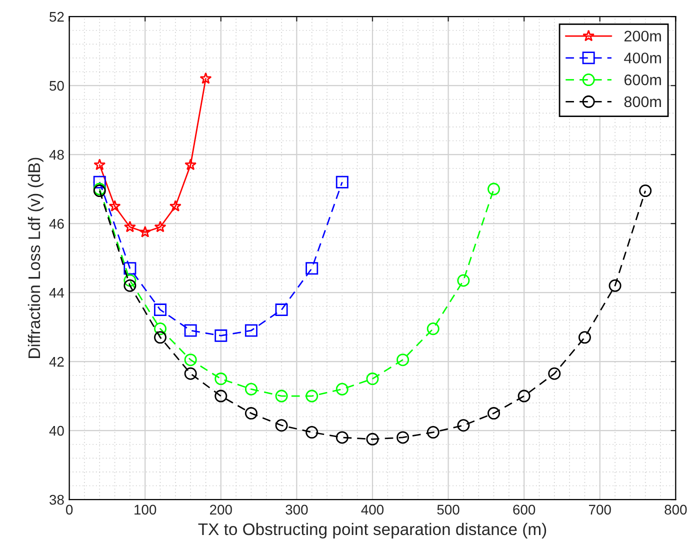 The height and width of the screenshot is (552, 693). Describe the element at coordinates (372, 509) in the screenshot. I see `x-tick-label: 400` at that location.